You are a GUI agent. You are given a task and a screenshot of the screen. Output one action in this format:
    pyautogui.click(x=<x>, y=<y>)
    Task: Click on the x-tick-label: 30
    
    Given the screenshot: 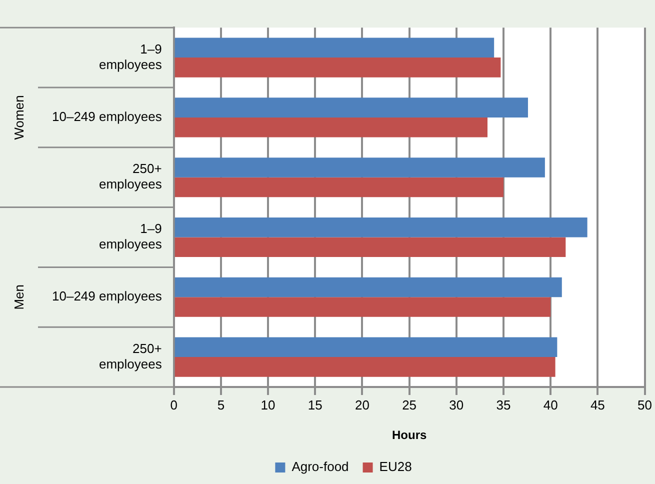 What is the action you would take?
    pyautogui.click(x=456, y=404)
    